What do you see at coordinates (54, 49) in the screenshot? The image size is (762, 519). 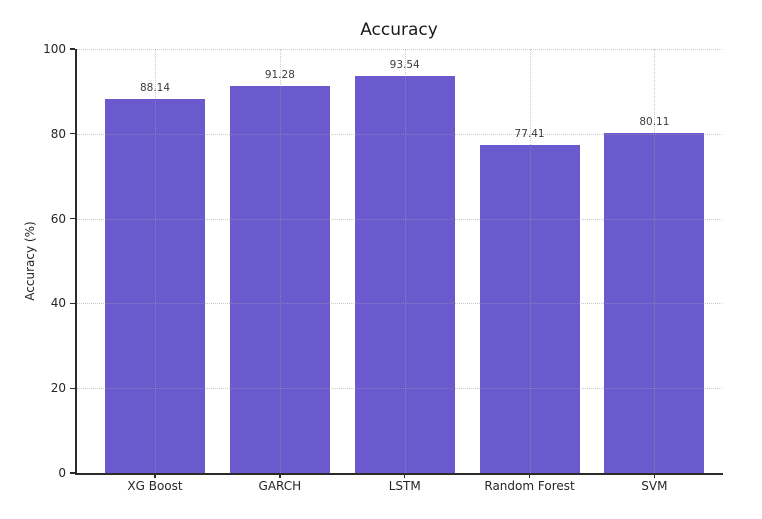 I see `y-tick-label: 100` at bounding box center [54, 49].